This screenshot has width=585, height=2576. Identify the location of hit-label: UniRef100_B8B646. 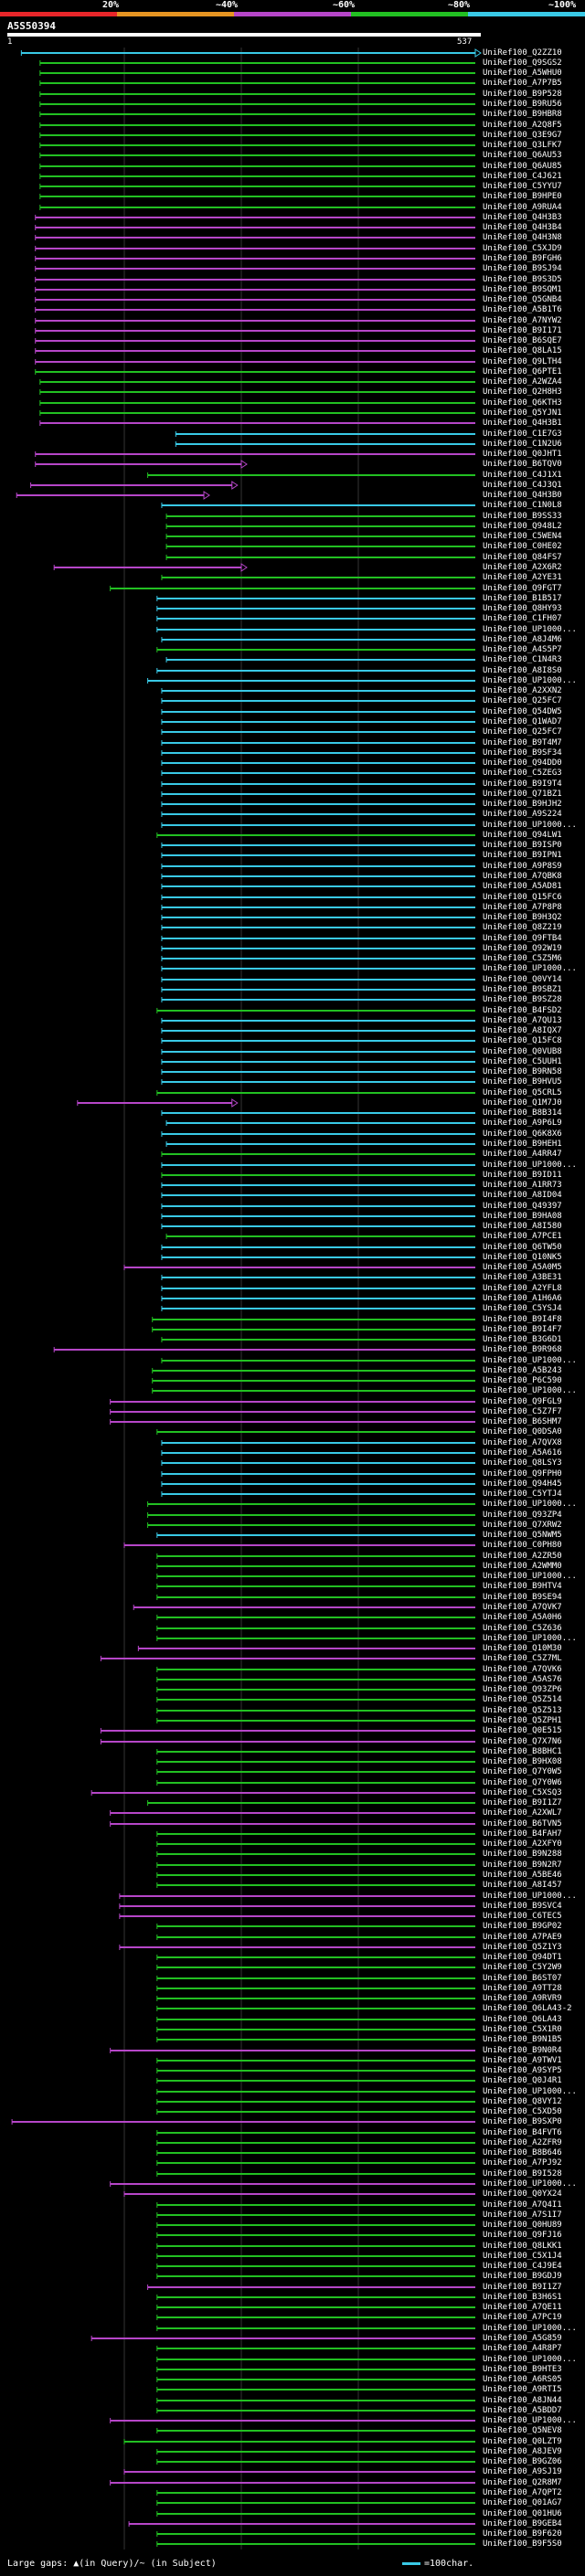
(522, 2152).